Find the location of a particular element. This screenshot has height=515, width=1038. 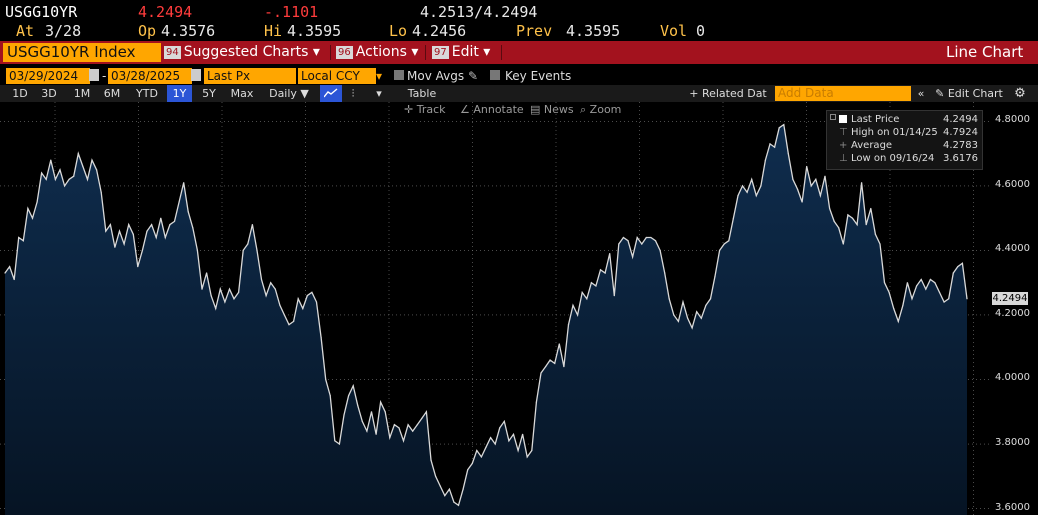

key-events-checkbox is located at coordinates (495, 75).